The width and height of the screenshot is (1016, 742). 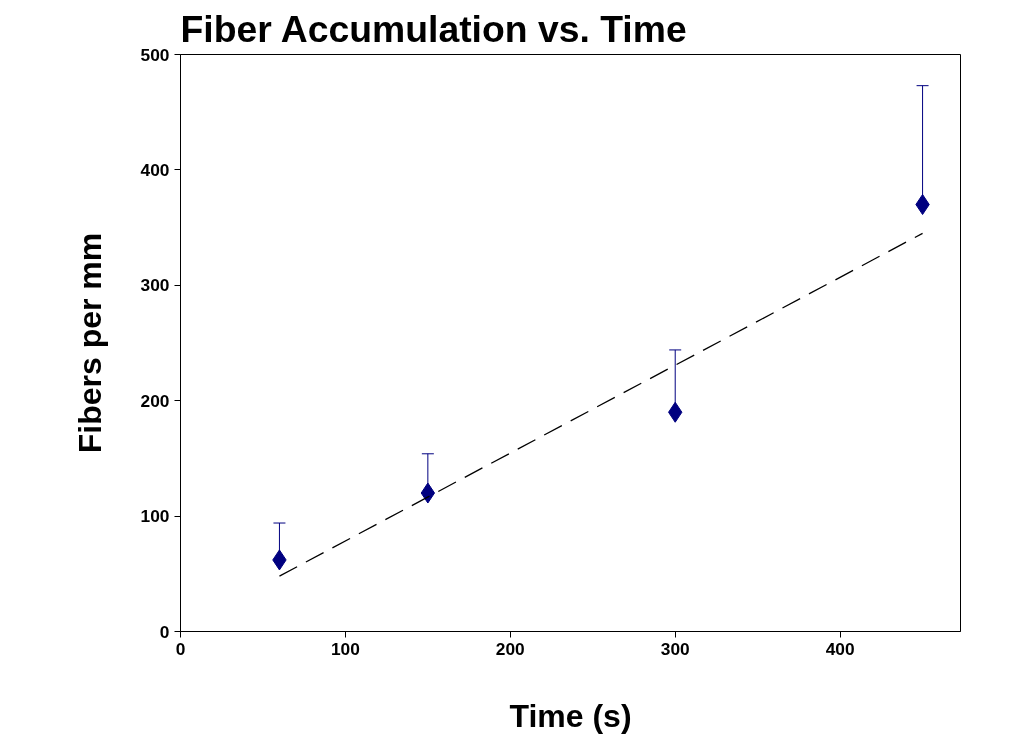 I want to click on y-tick-label: 100, so click(x=155, y=516).